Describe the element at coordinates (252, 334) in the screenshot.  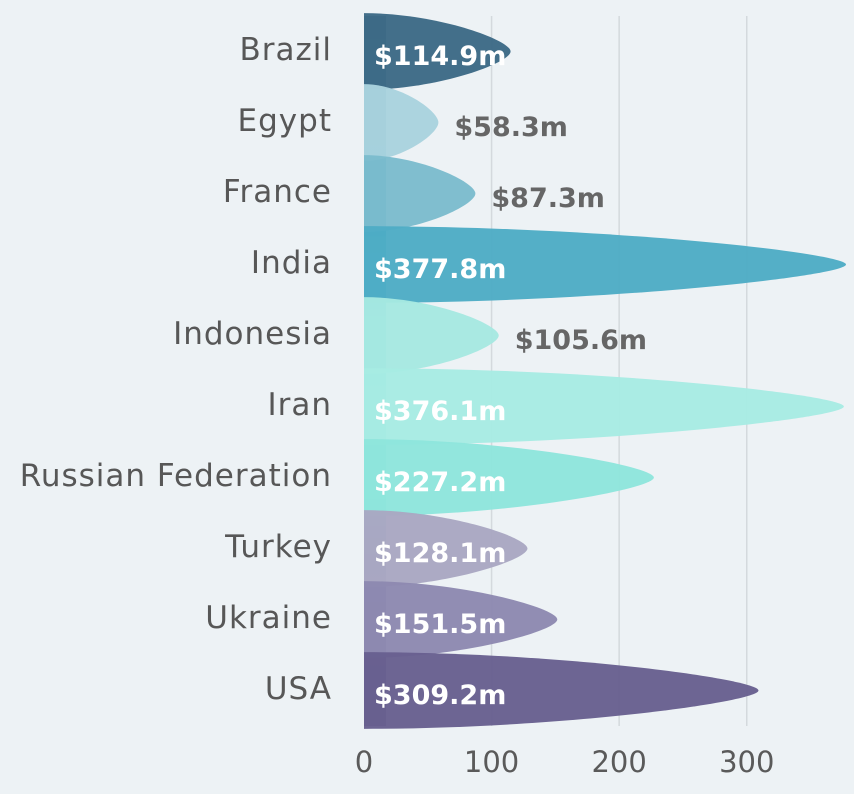
I see `category-label: Indonesia` at that location.